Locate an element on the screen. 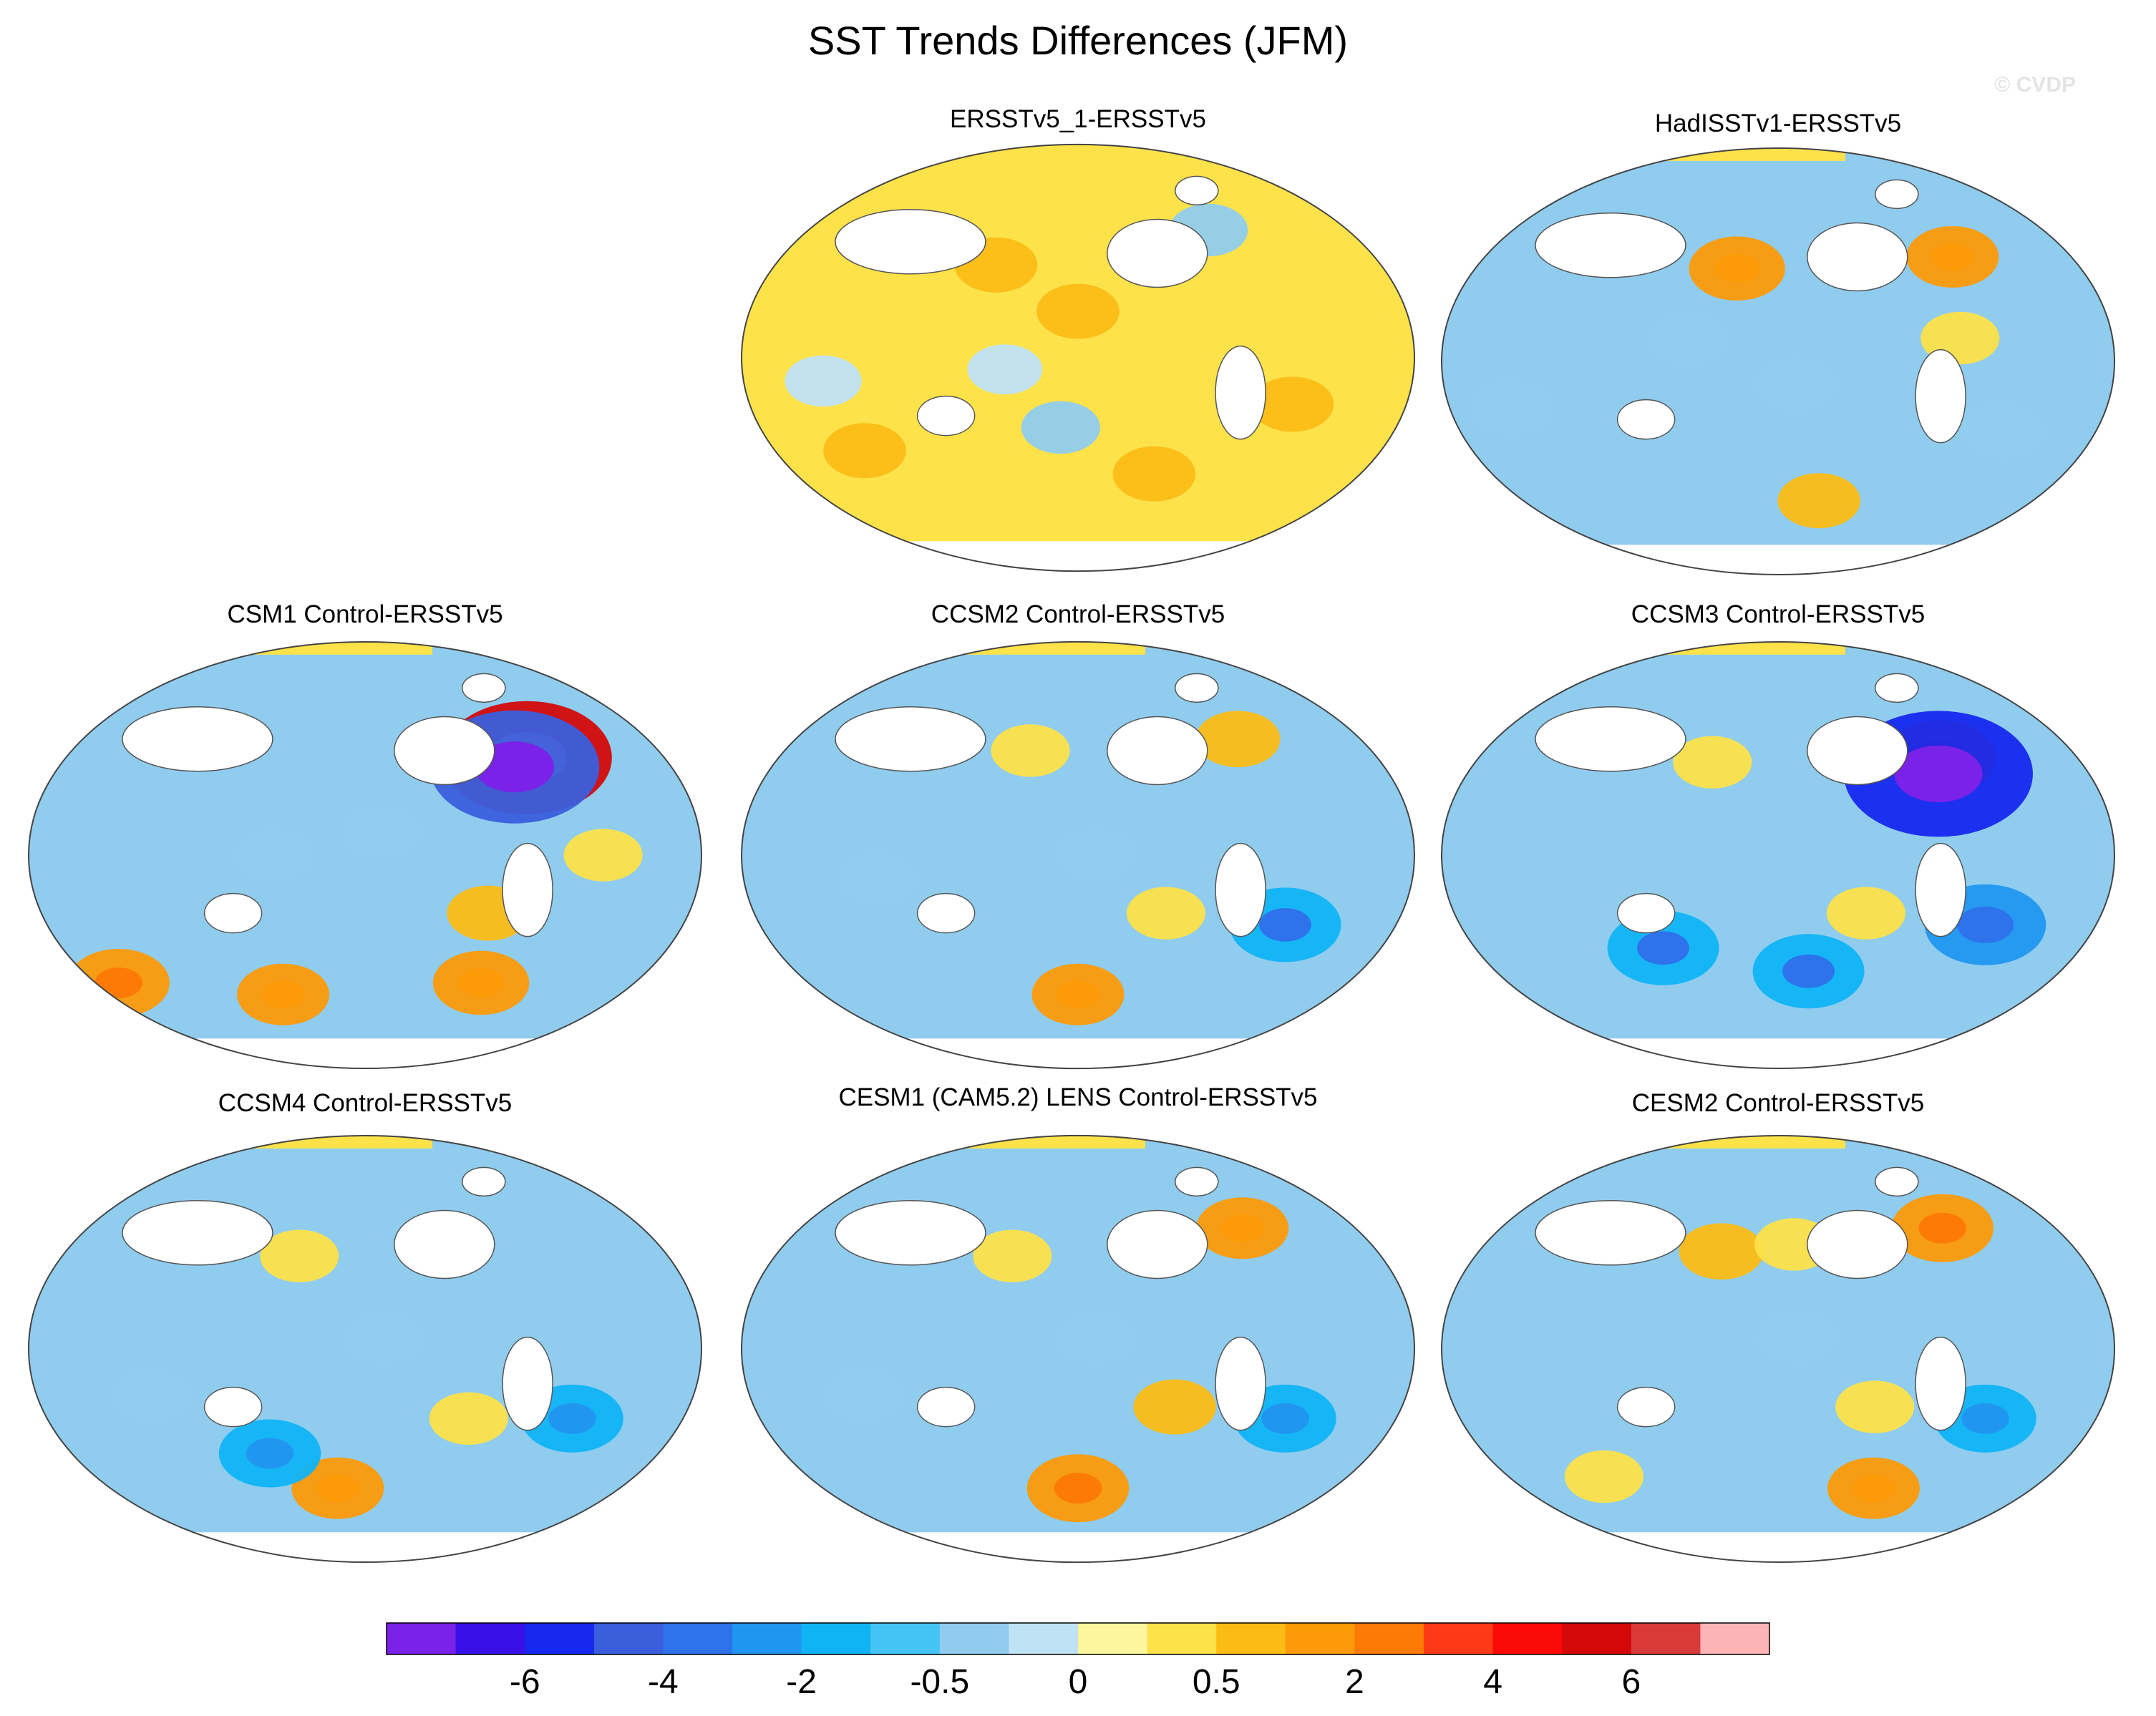  colorbar-tick-label: -4 is located at coordinates (663, 1682).